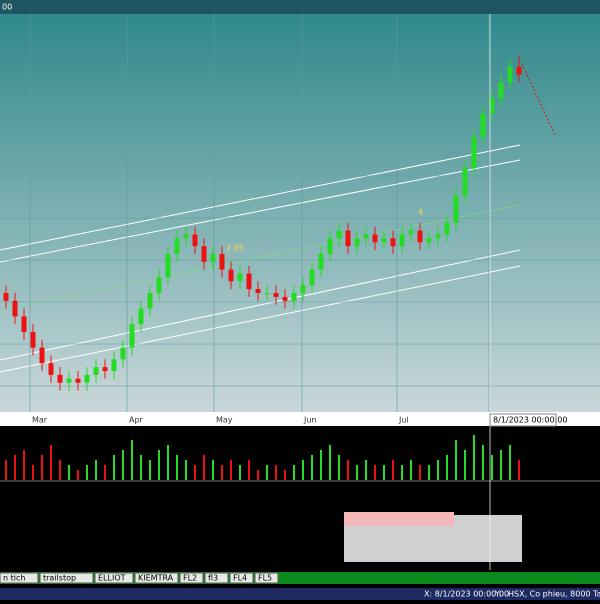 The image size is (600, 604). Describe the element at coordinates (14, 578) in the screenshot. I see `tab-label: n tich` at that location.